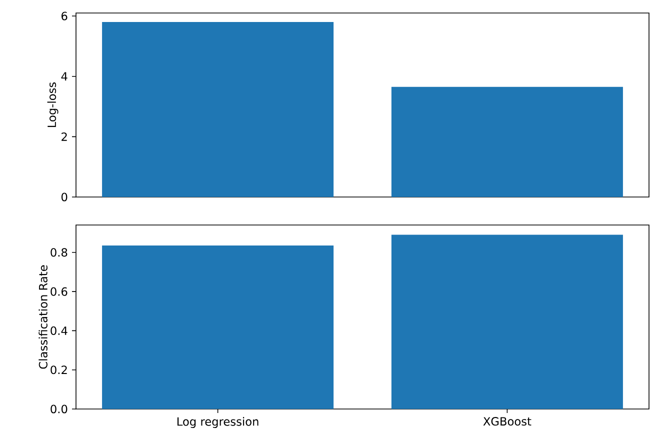 Image resolution: width=654 pixels, height=440 pixels. Describe the element at coordinates (65, 16) in the screenshot. I see `y-tick-label: 6` at that location.